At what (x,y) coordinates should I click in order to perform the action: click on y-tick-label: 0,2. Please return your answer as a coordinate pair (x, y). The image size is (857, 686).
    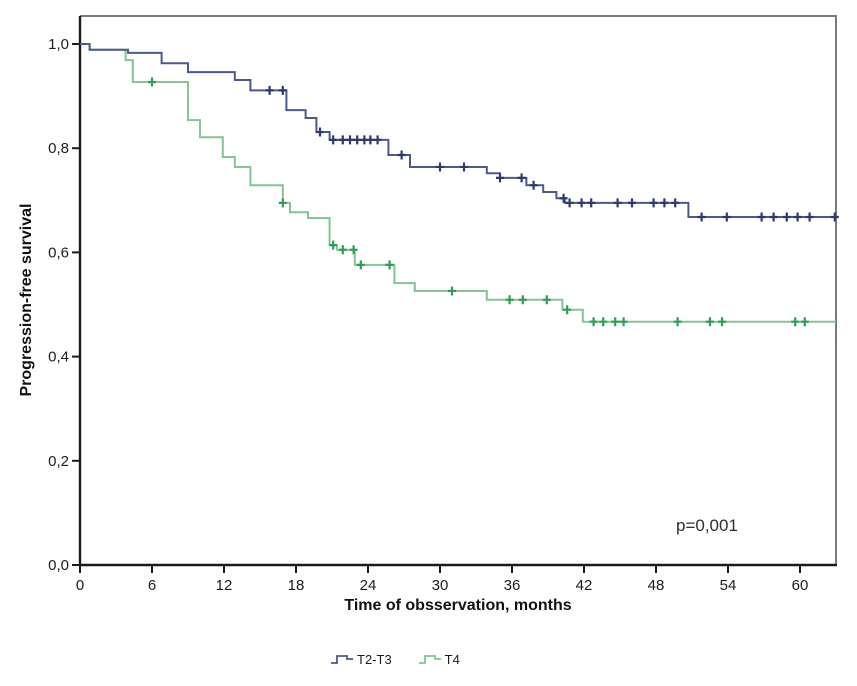
    Looking at the image, I should click on (58, 461).